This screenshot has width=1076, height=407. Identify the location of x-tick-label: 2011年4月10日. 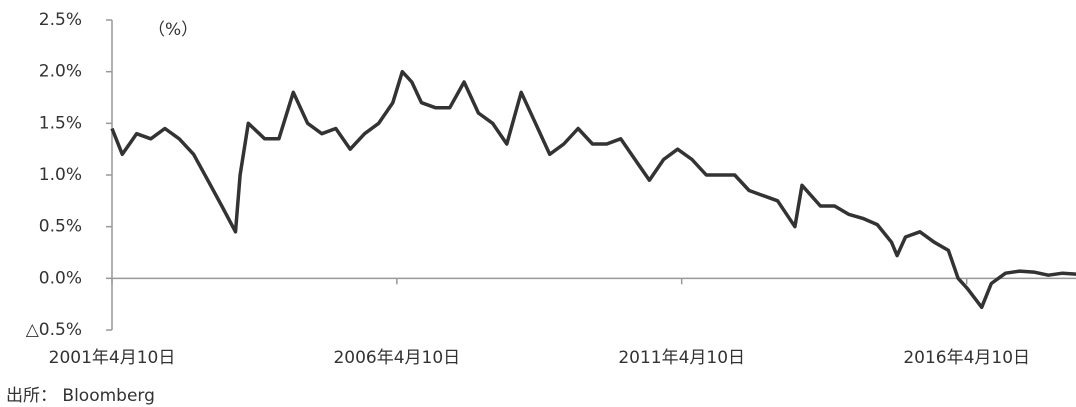
(681, 358).